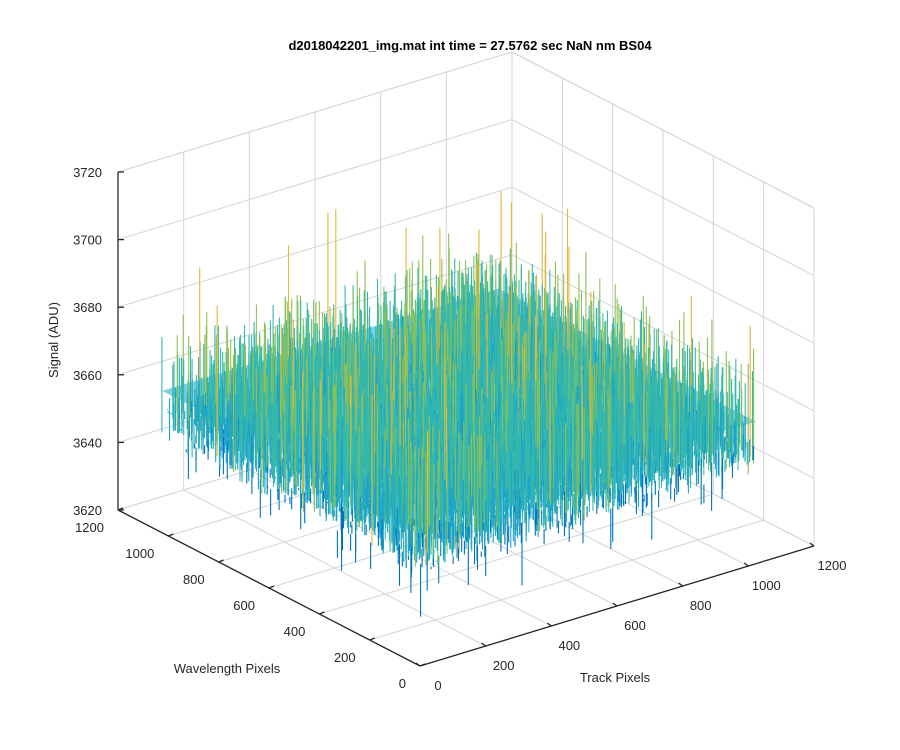  What do you see at coordinates (663, 130) in the screenshot?
I see `box-edge-top-side` at bounding box center [663, 130].